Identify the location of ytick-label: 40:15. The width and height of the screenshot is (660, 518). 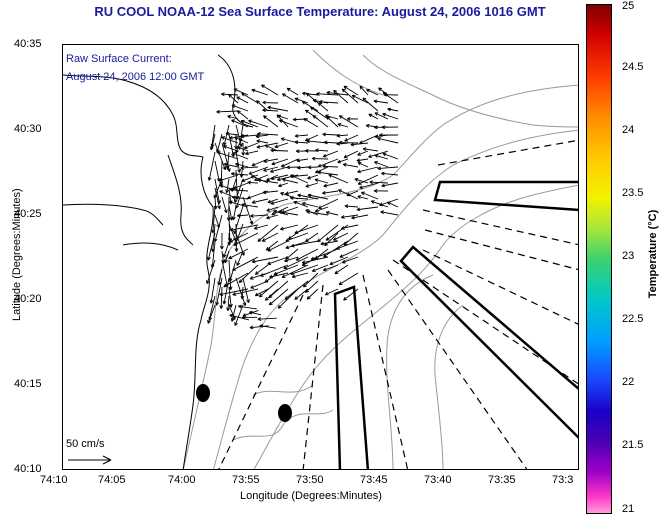
(28, 384).